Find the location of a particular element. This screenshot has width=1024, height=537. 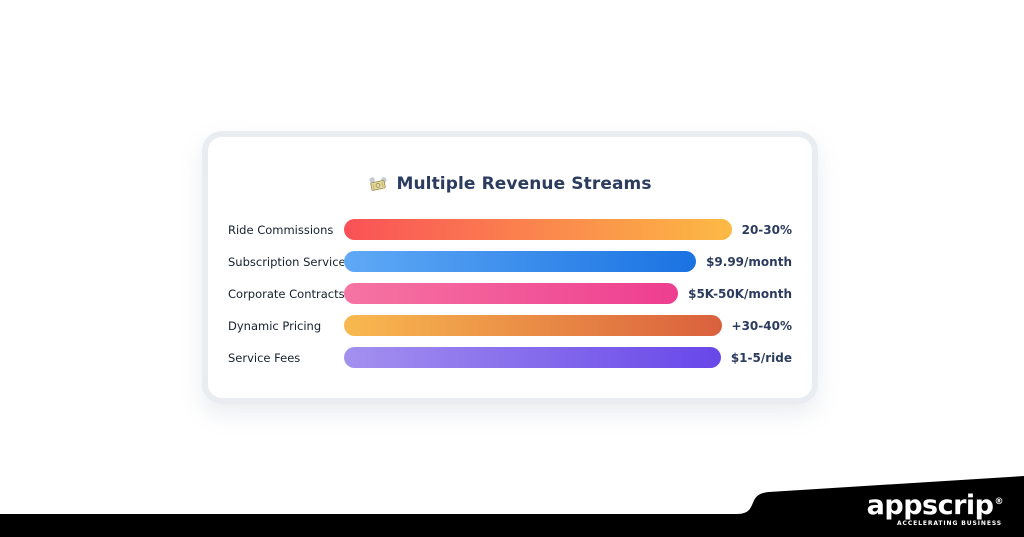

appscrip-logo: appscrip® is located at coordinates (935, 505).